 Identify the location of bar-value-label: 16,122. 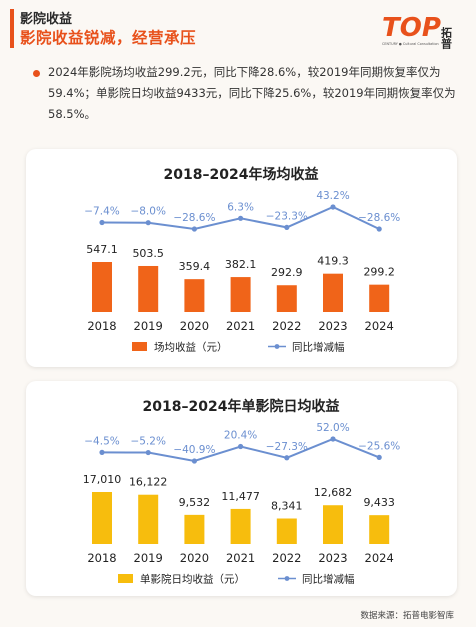
(148, 482).